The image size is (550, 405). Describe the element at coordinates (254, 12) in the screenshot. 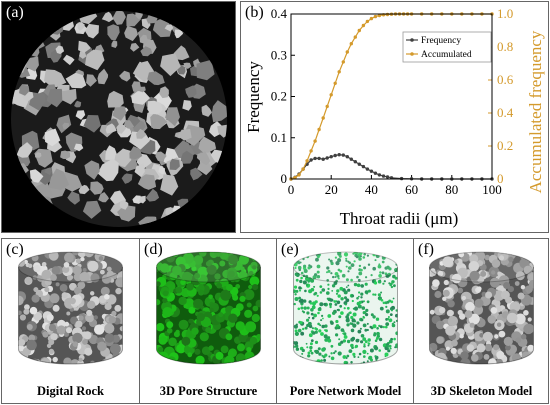

I see `panel-letter-b: (b)` at that location.